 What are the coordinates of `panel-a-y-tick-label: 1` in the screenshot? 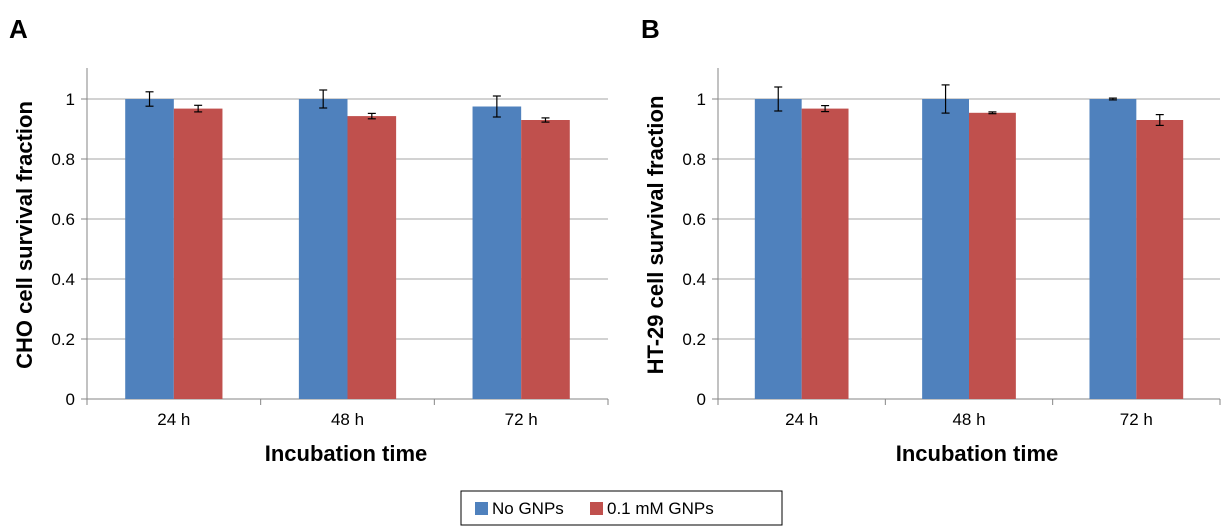 It's located at (70, 99).